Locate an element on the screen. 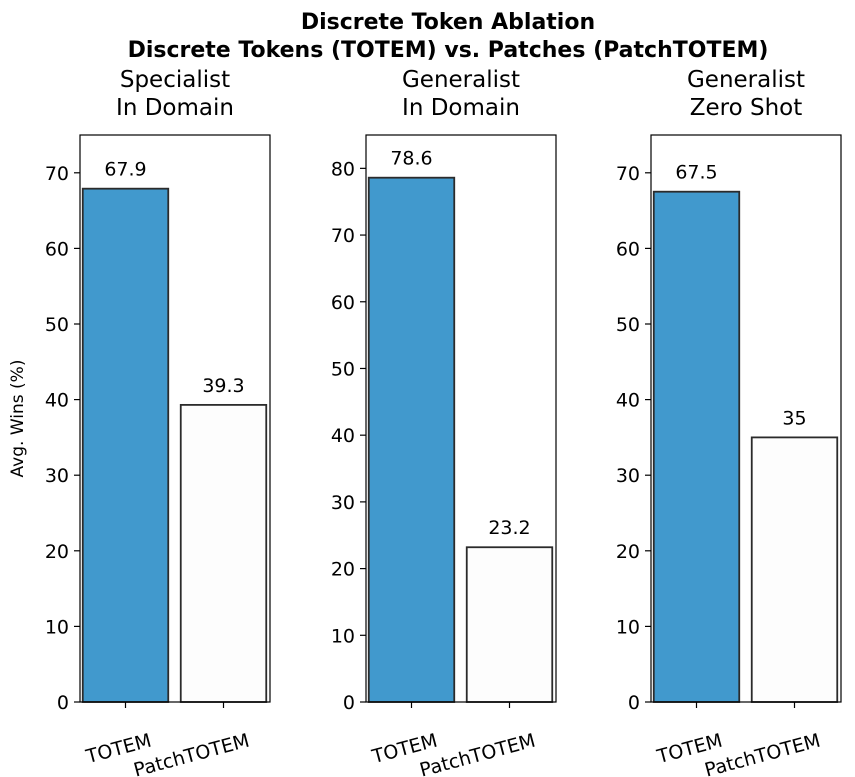 This screenshot has width=855, height=777. bar-value-label: 23.2 is located at coordinates (509, 528).